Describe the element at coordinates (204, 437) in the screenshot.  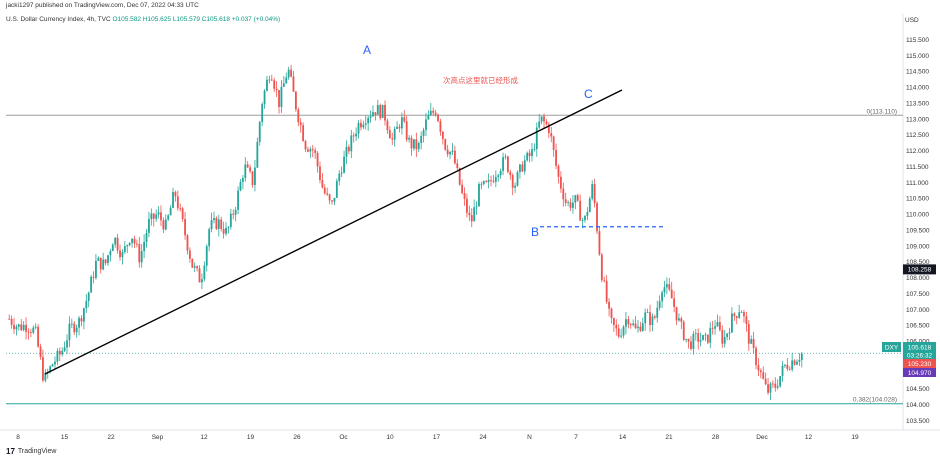
I see `x-tick-label: 12` at that location.